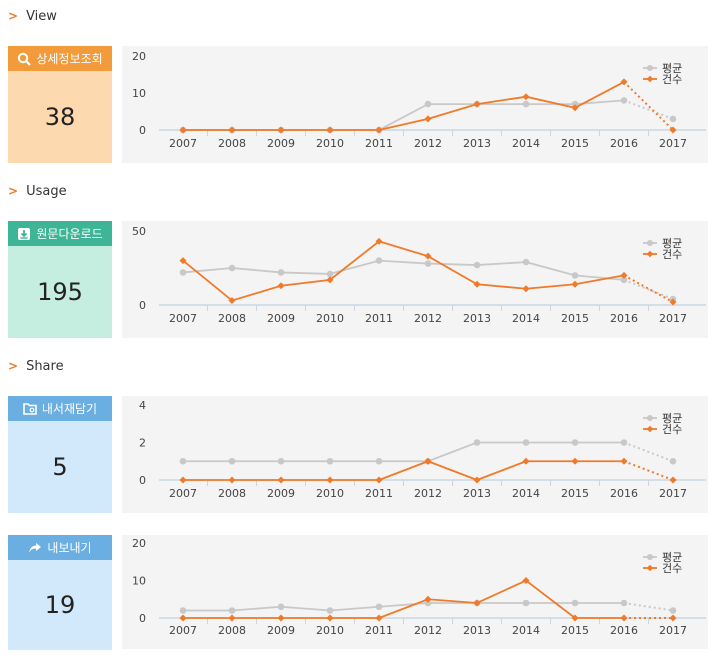  I want to click on legend-label: 평균, so click(672, 243).